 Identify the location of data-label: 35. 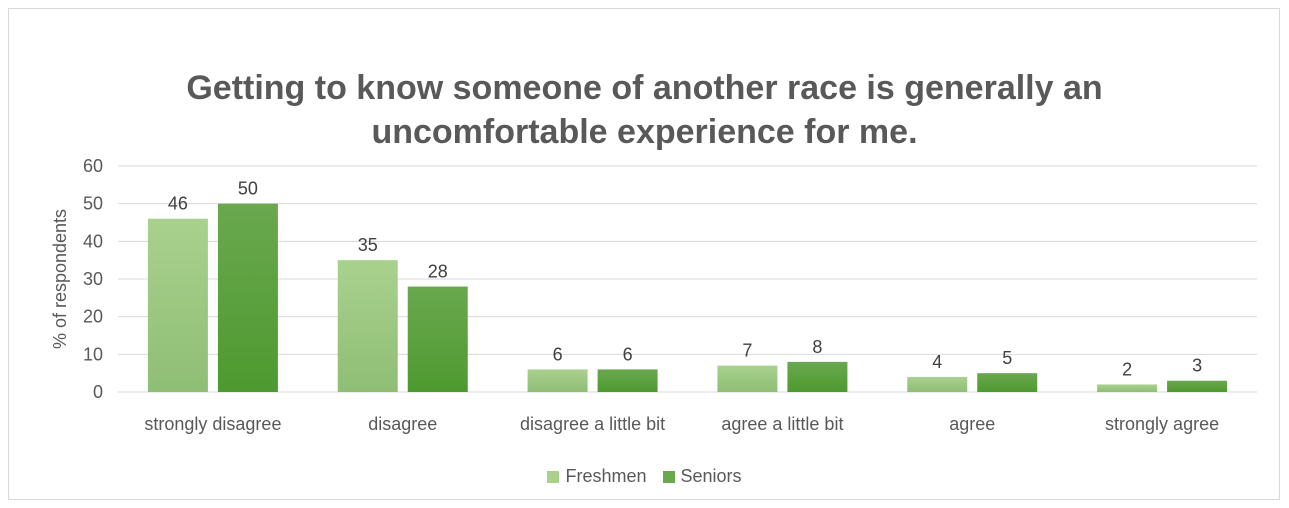
(368, 245).